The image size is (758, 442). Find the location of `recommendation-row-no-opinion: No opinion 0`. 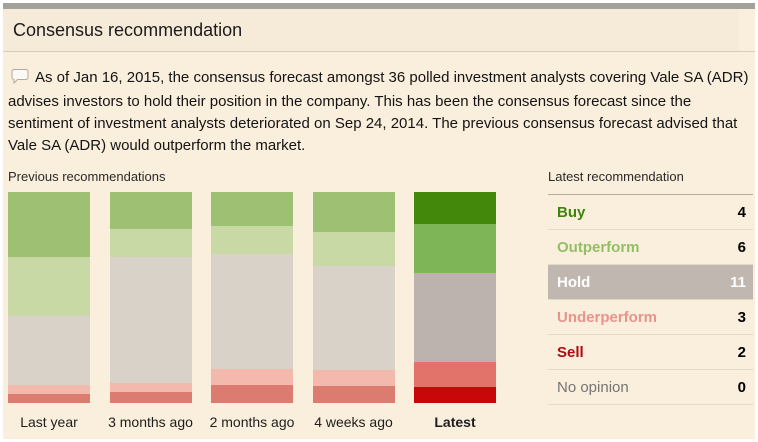

recommendation-row-no-opinion: No opinion 0 is located at coordinates (650, 386).